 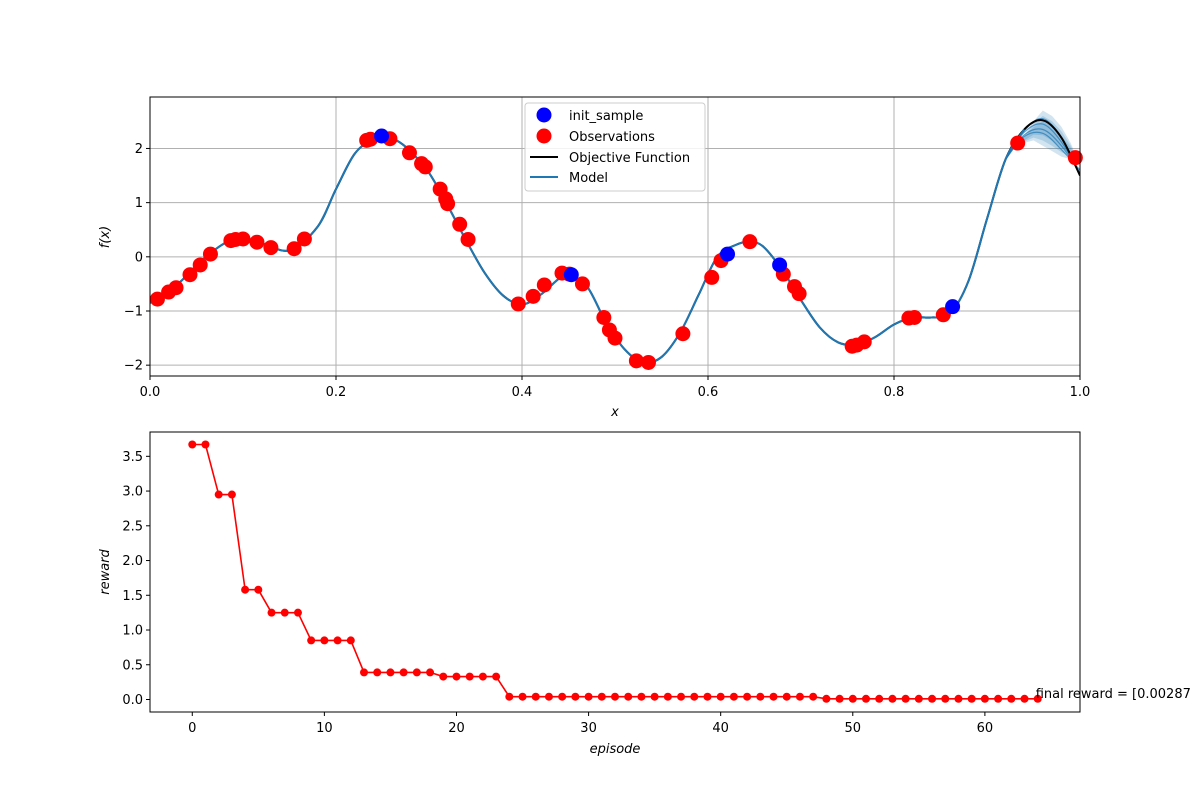 I want to click on y-tick-label: 0.0, so click(x=132, y=700).